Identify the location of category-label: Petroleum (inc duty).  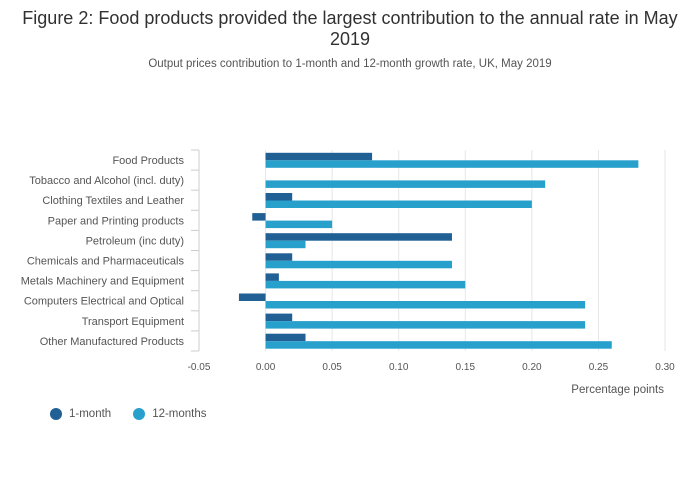
(135, 241).